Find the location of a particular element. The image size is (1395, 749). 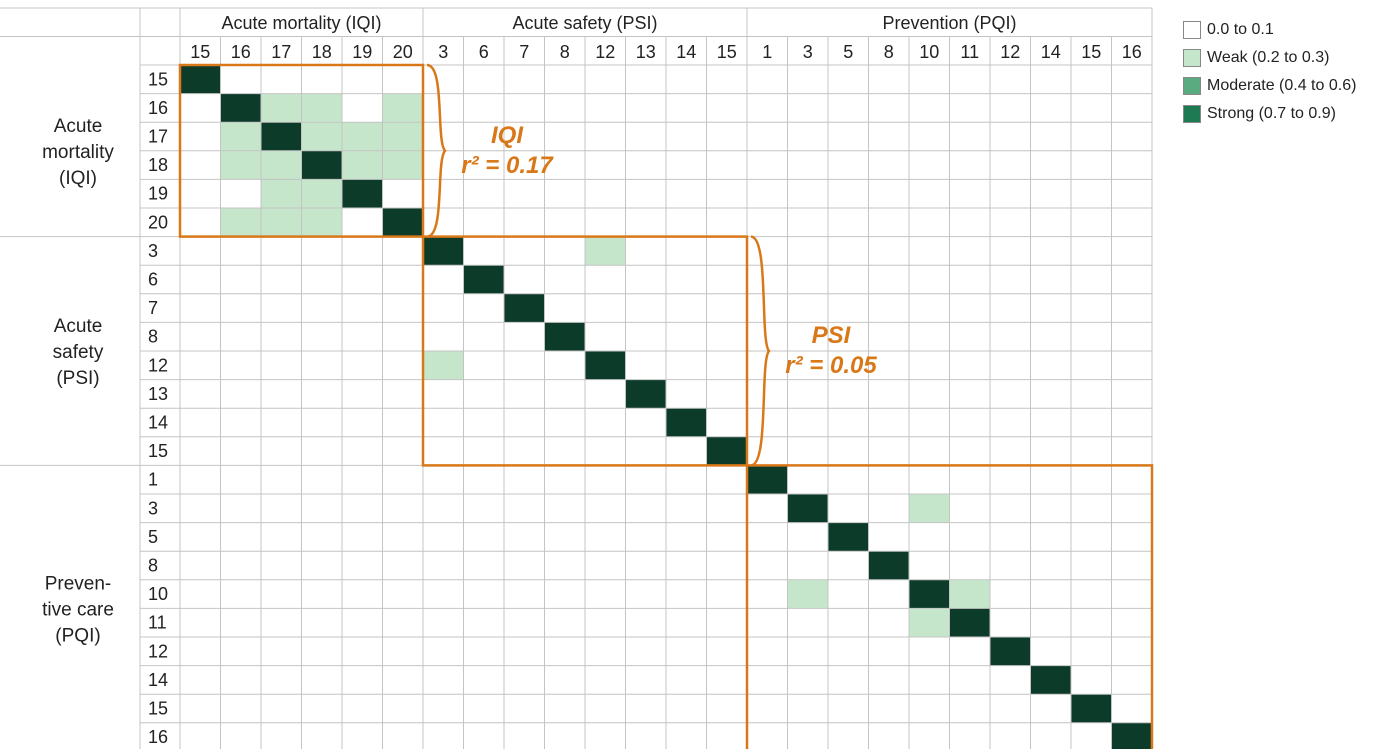

col-tick-5: 20 is located at coordinates (403, 52).